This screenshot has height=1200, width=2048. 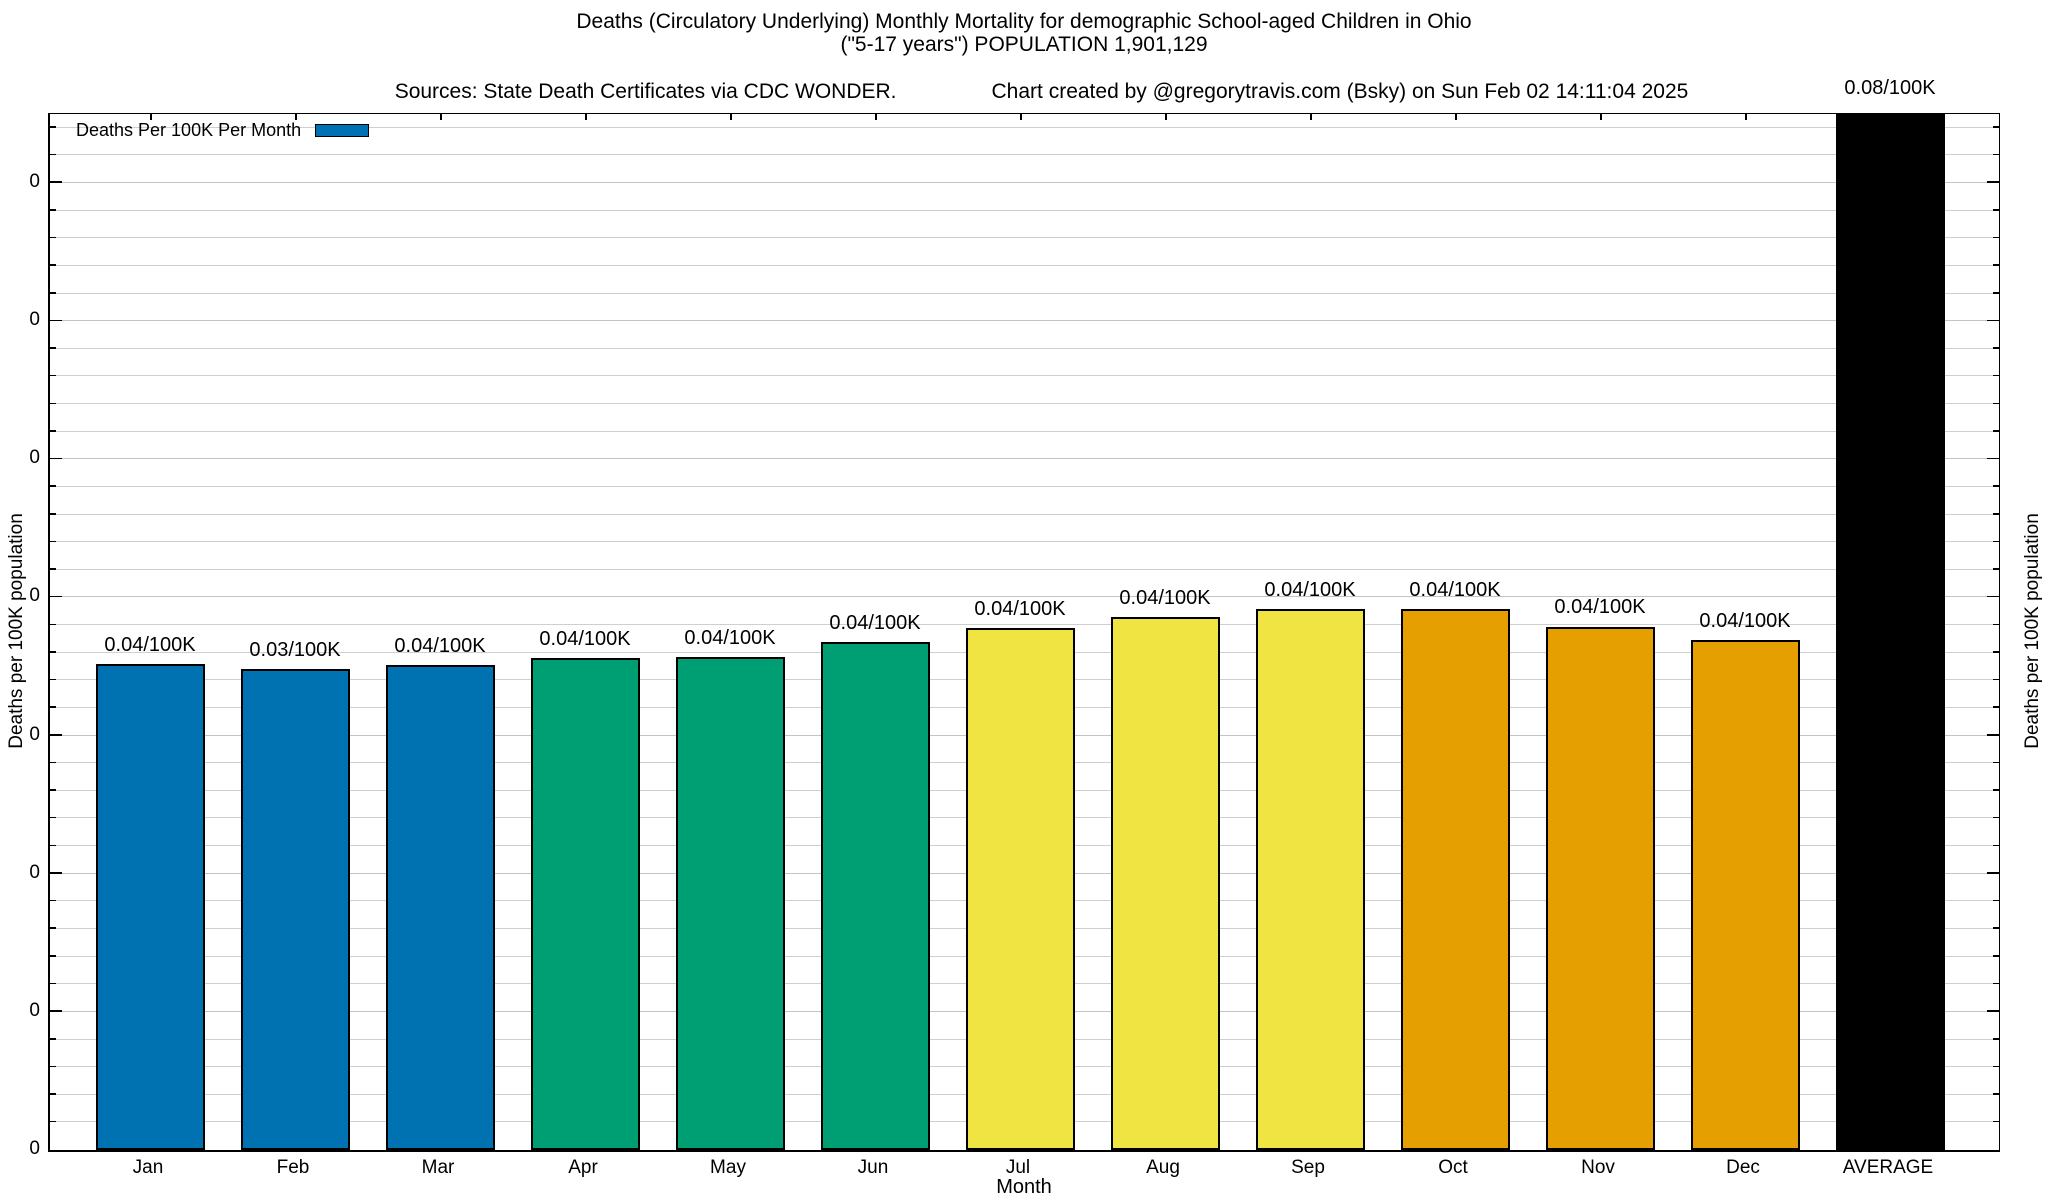 What do you see at coordinates (293, 1167) in the screenshot?
I see `x-tick-label-feb: Feb` at bounding box center [293, 1167].